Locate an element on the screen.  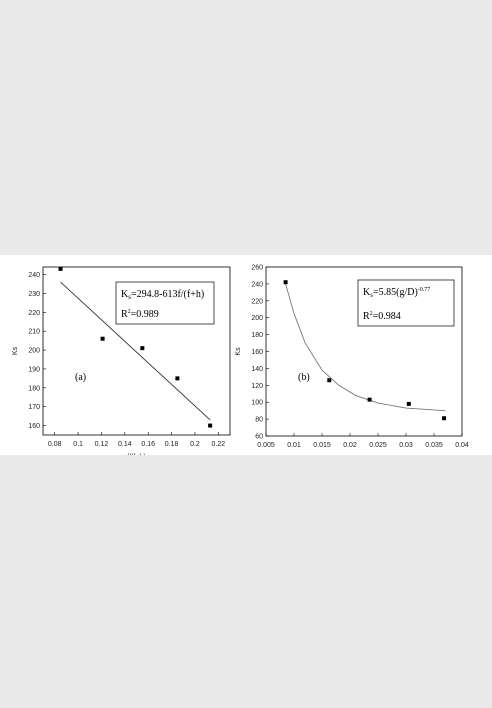
y-tick-label: 80 is located at coordinates (259, 420).